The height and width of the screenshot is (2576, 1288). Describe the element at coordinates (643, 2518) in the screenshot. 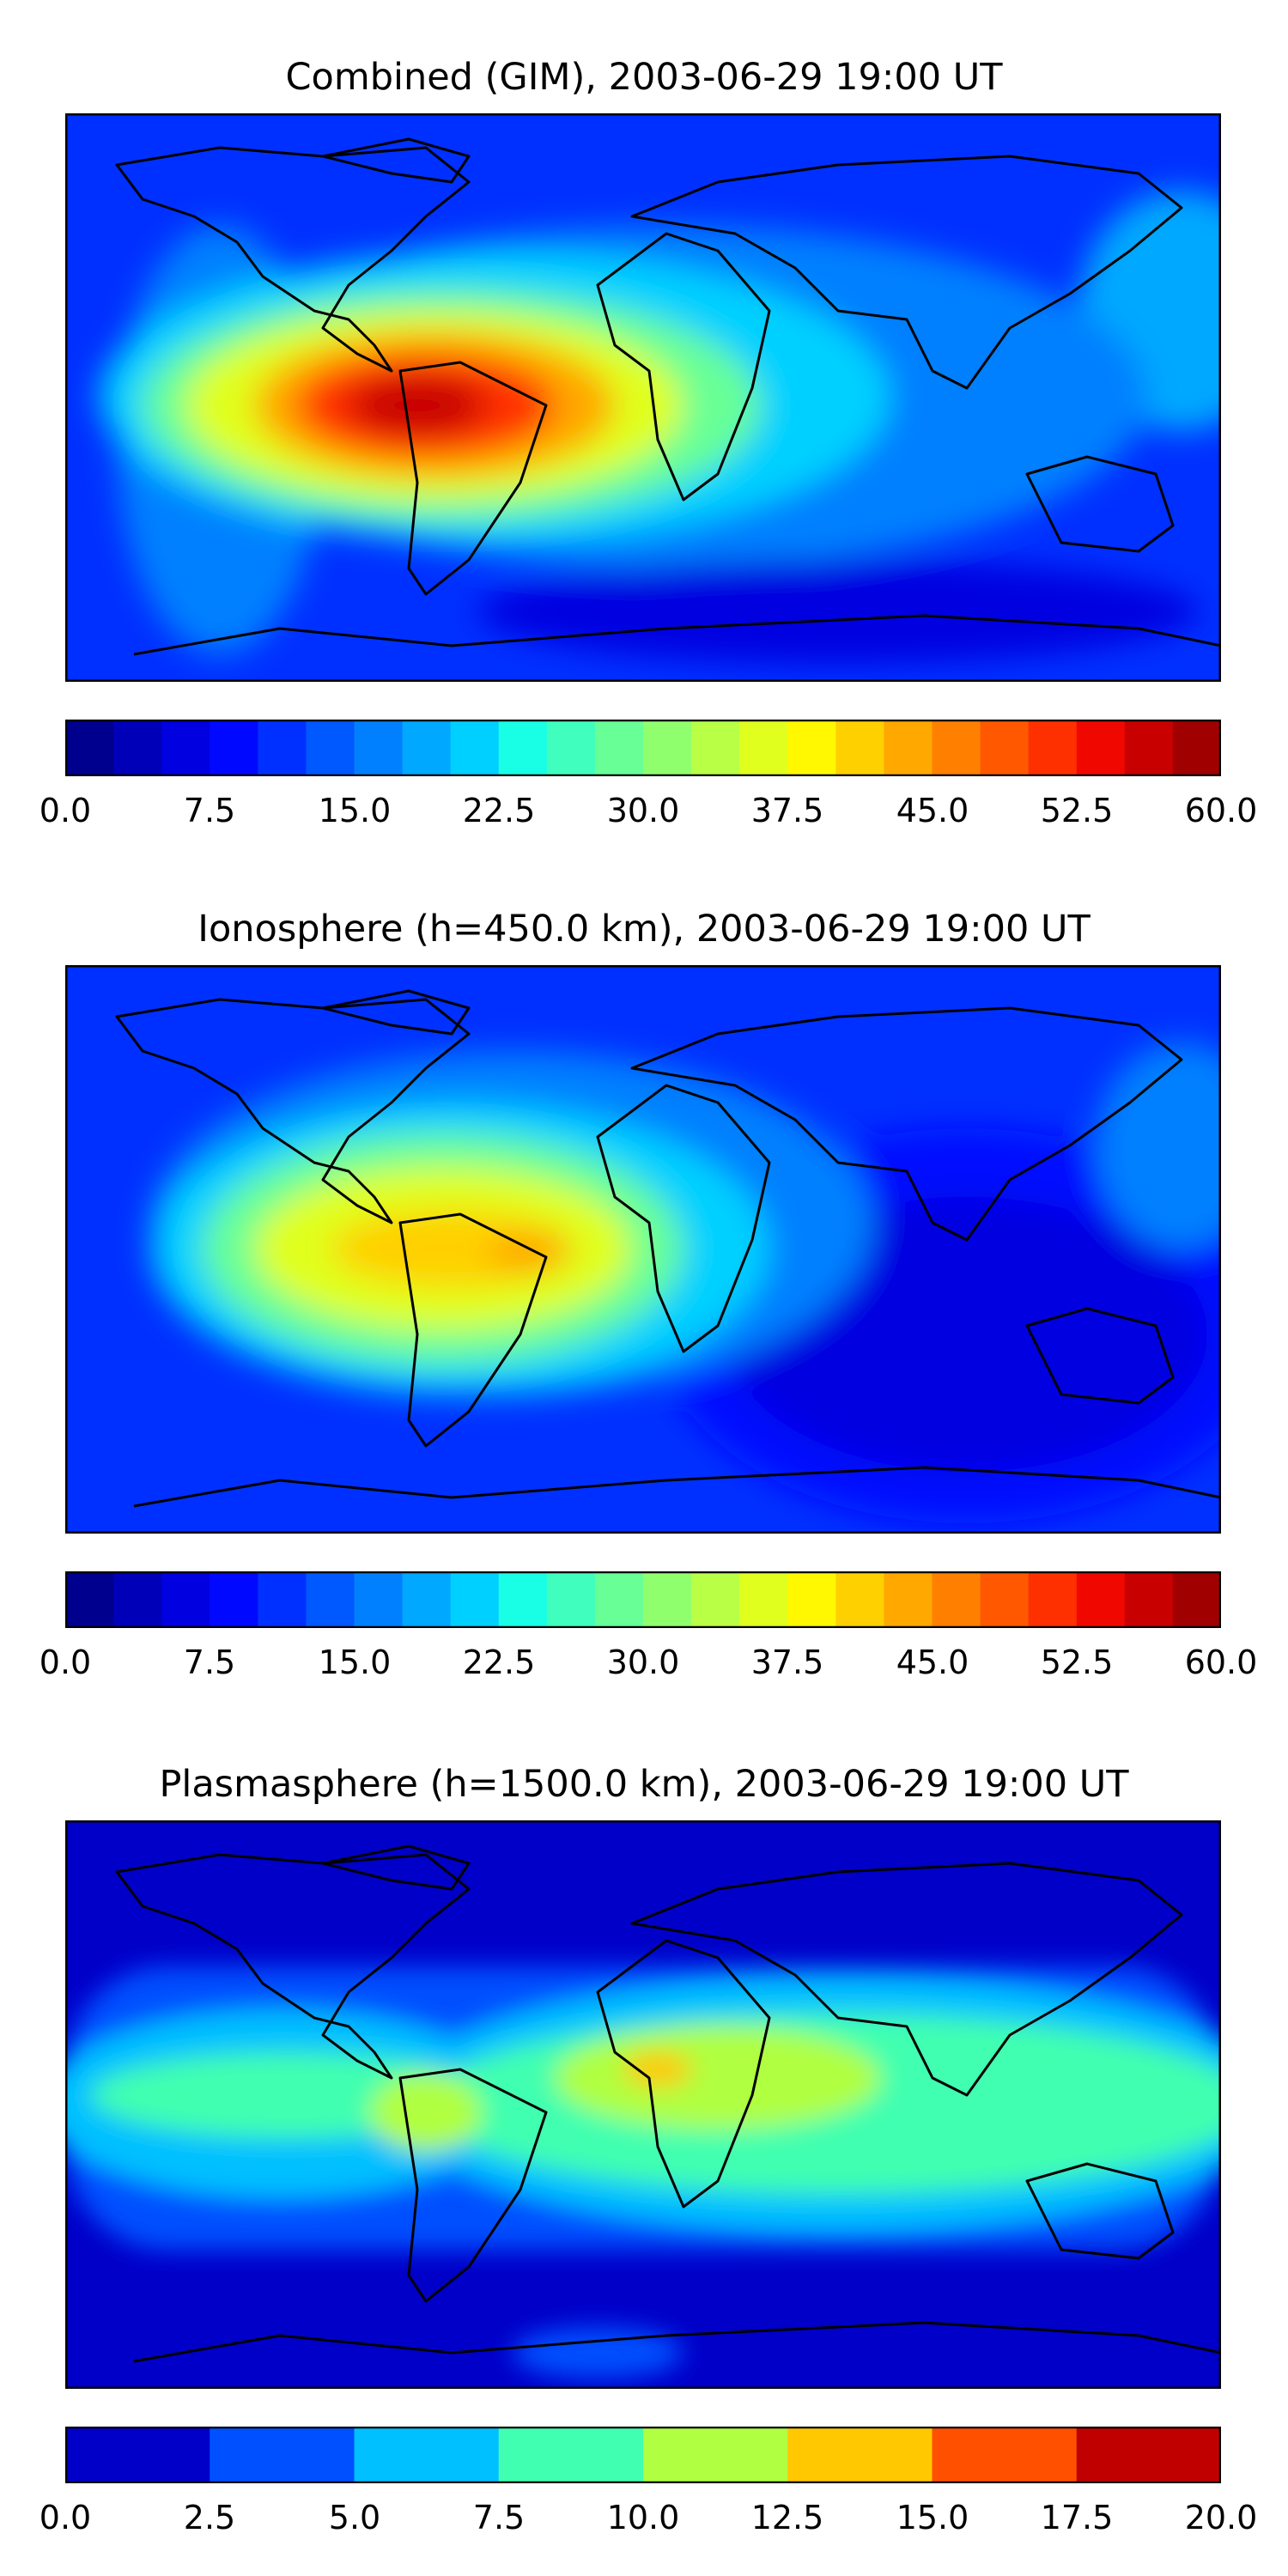

I see `tick: 10.0` at that location.